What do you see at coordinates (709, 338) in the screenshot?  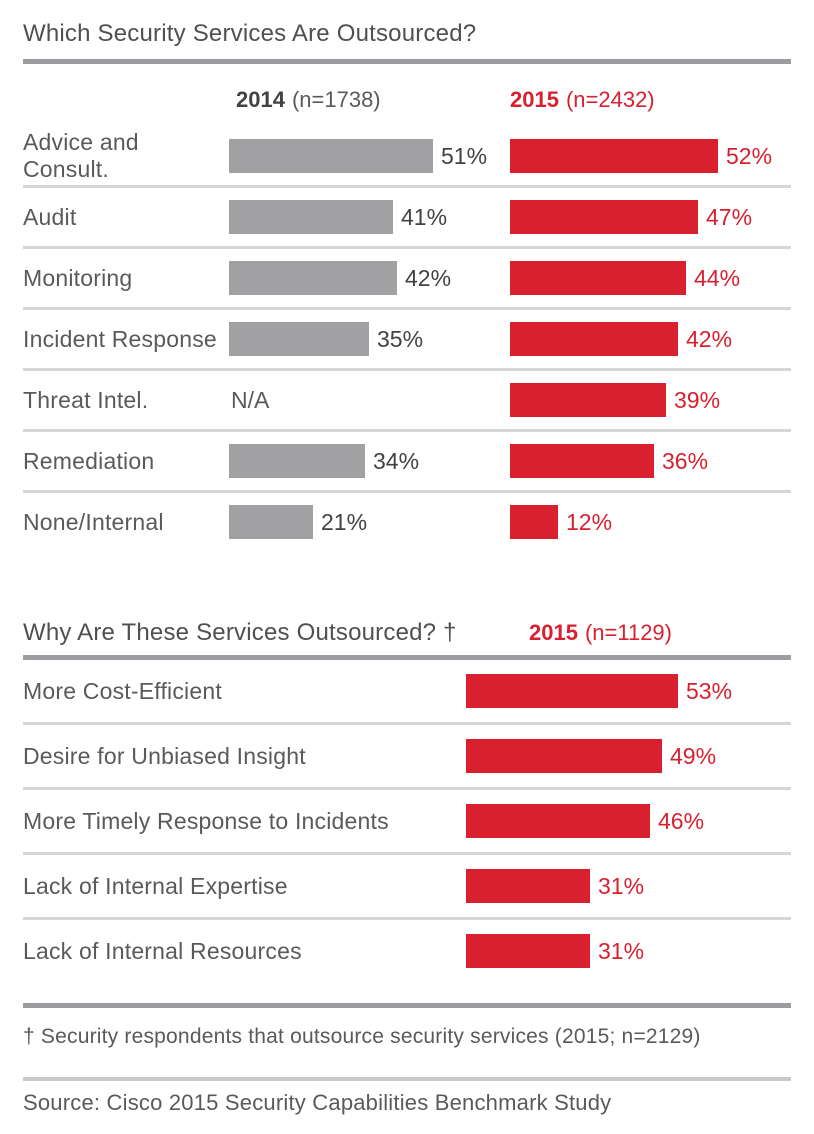 I see `value-2015: 42%` at bounding box center [709, 338].